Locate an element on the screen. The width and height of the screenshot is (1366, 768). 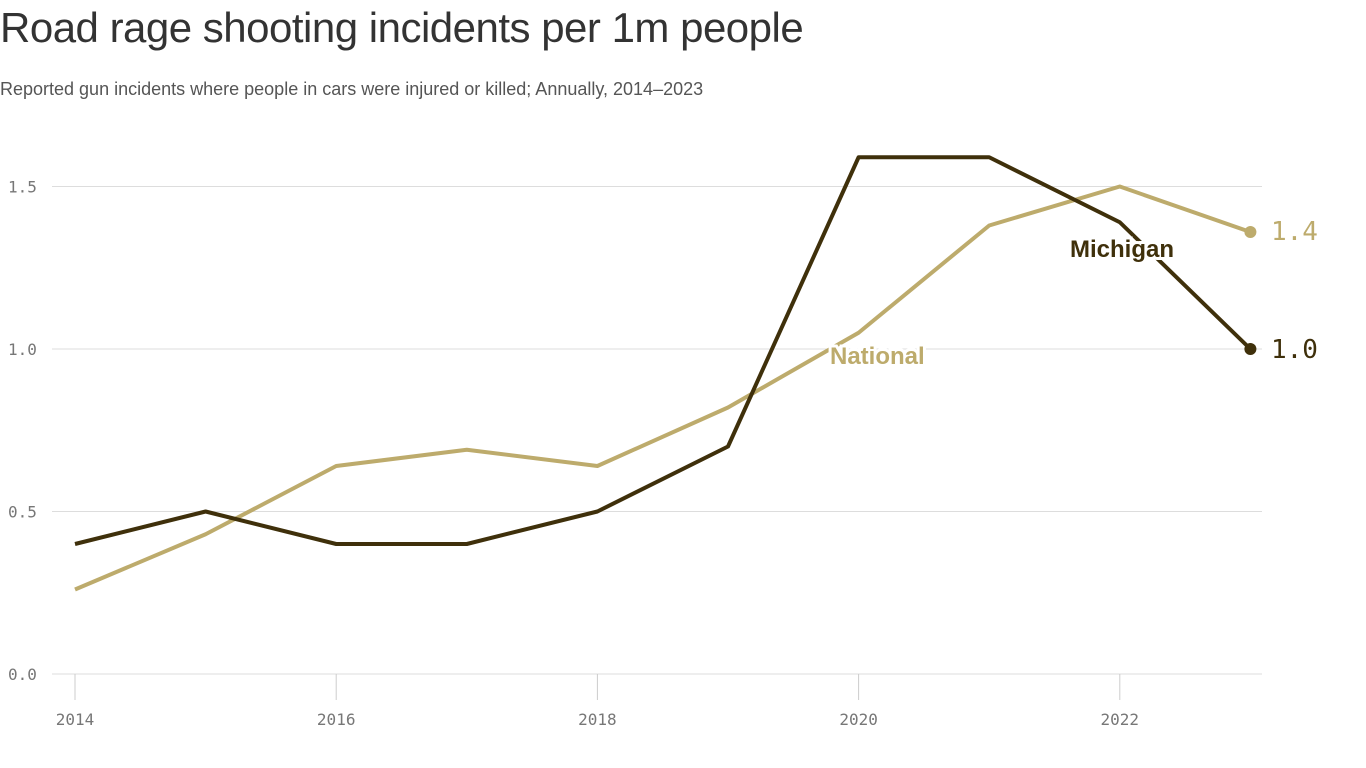
y-tick-label: 1.5 is located at coordinates (22, 187).